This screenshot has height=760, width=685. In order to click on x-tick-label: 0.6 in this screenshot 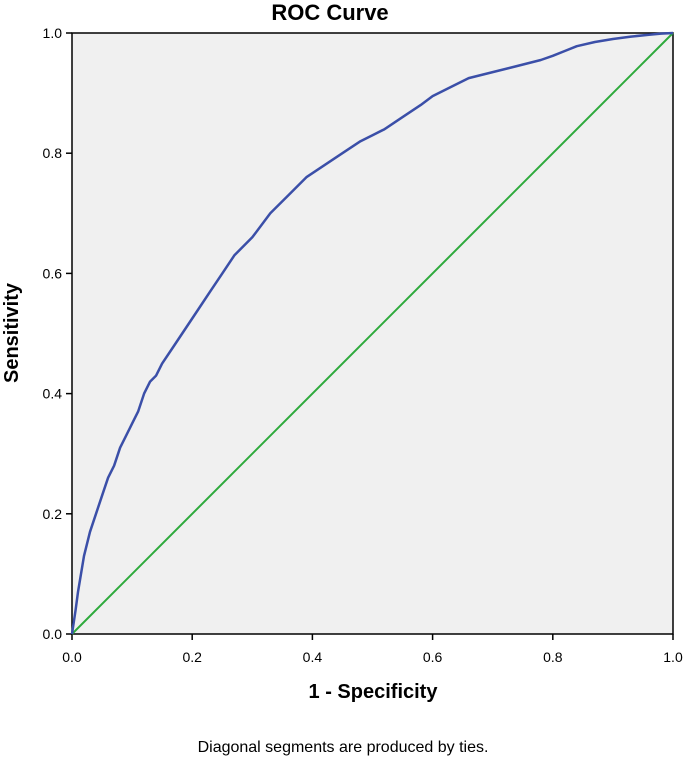, I will do `click(433, 657)`.